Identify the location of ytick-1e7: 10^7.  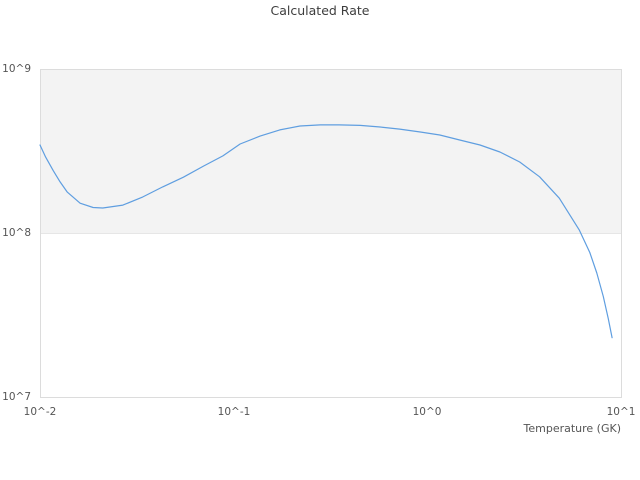
(16, 397).